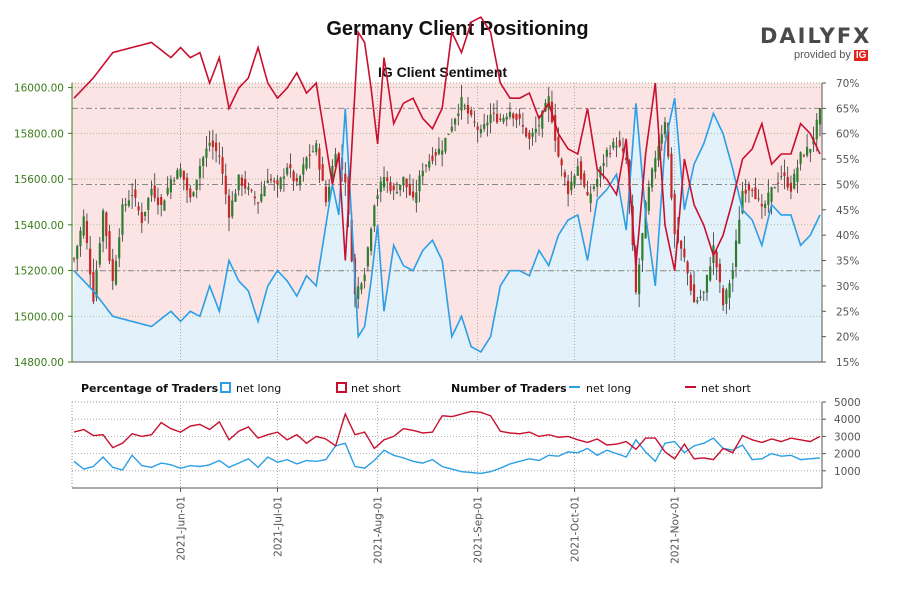 This screenshot has height=600, width=900. Describe the element at coordinates (847, 420) in the screenshot. I see `count-tick-label: 4000` at that location.